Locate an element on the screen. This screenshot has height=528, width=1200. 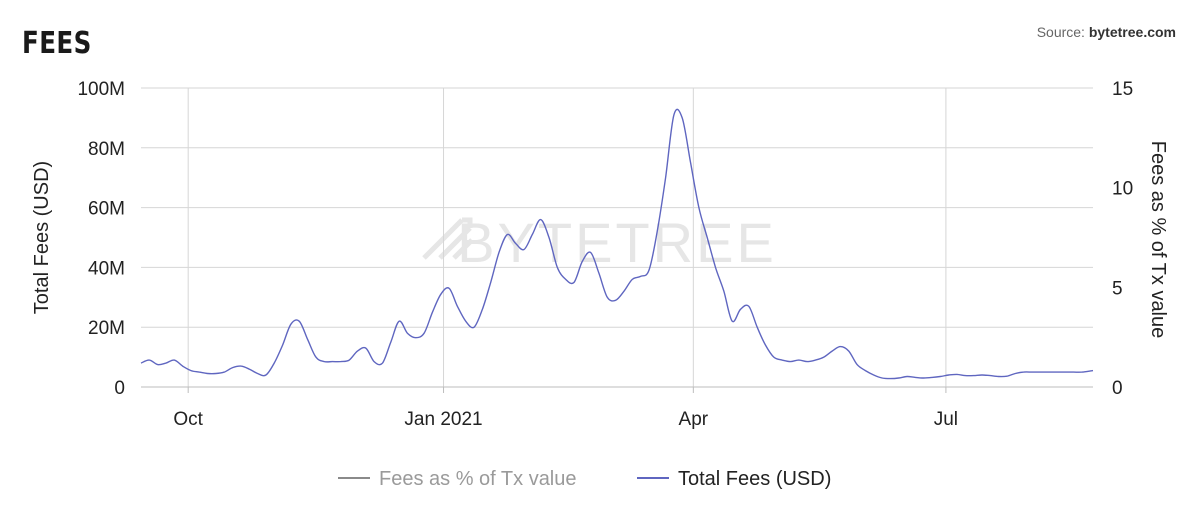
left-tick-label: 0 is located at coordinates (119, 388).